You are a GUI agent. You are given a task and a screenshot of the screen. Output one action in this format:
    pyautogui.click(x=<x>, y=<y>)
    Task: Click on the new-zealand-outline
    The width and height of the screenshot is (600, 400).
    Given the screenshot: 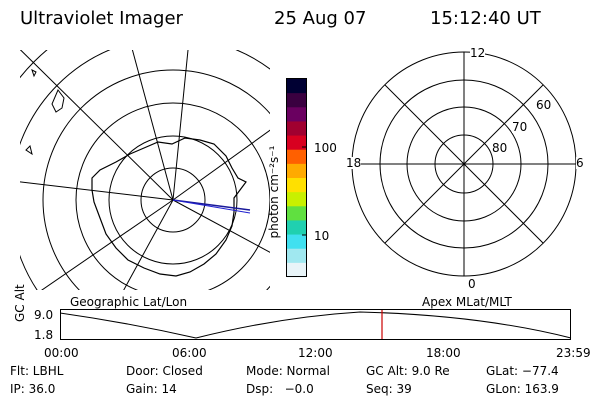 What is the action you would take?
    pyautogui.click(x=58, y=101)
    